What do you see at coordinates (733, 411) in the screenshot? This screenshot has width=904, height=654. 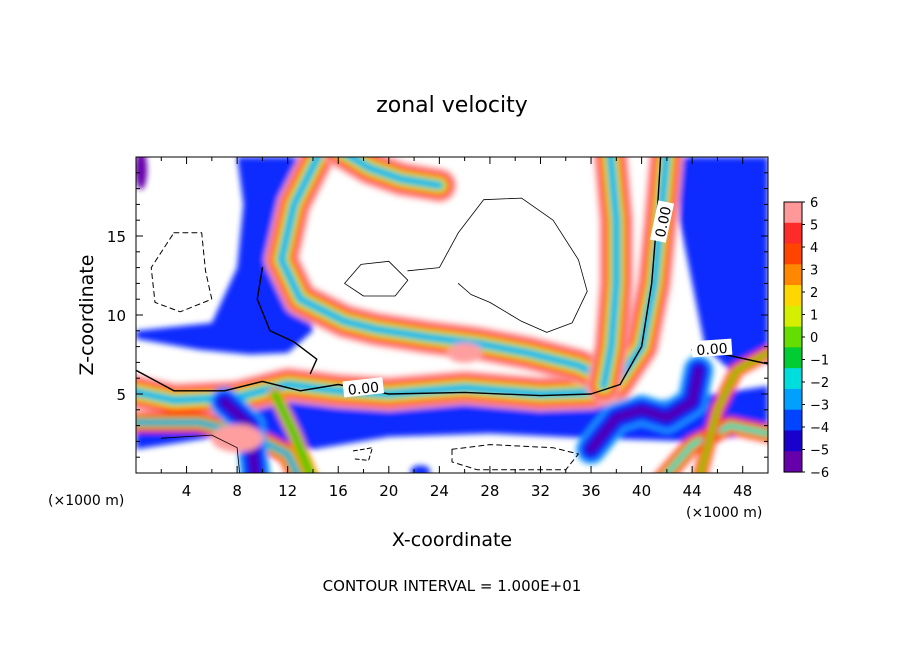 I see `band-right-tail` at bounding box center [733, 411].